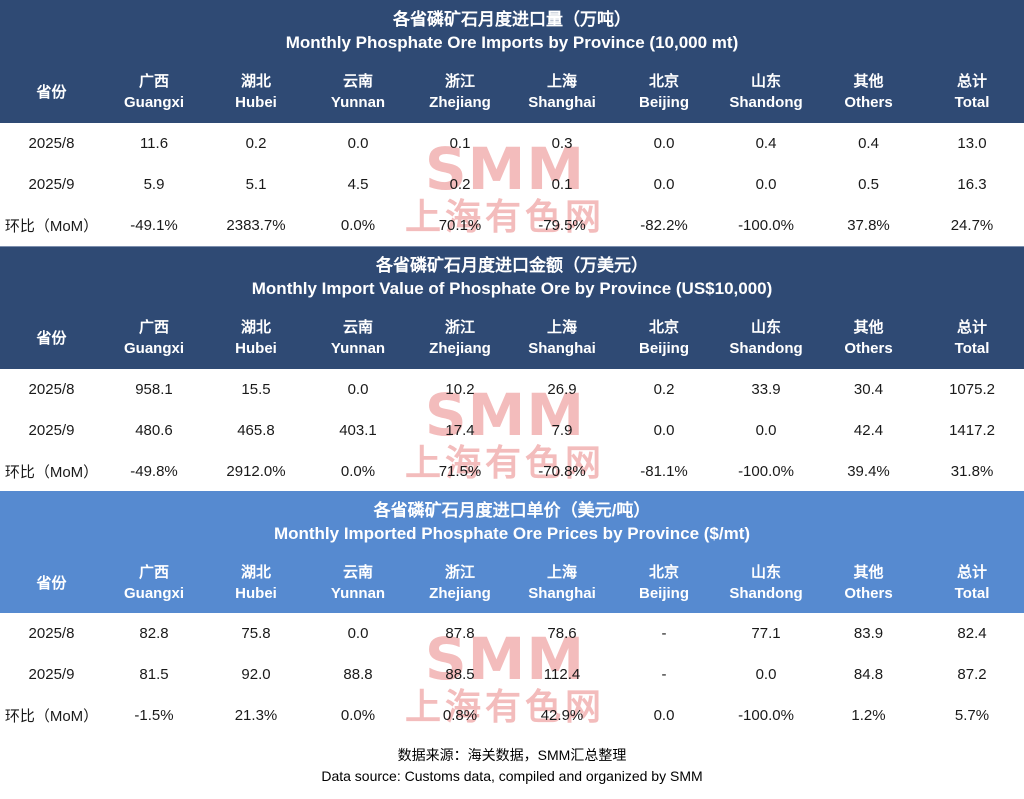  I want to click on cell-total: 5.7%, so click(972, 715).